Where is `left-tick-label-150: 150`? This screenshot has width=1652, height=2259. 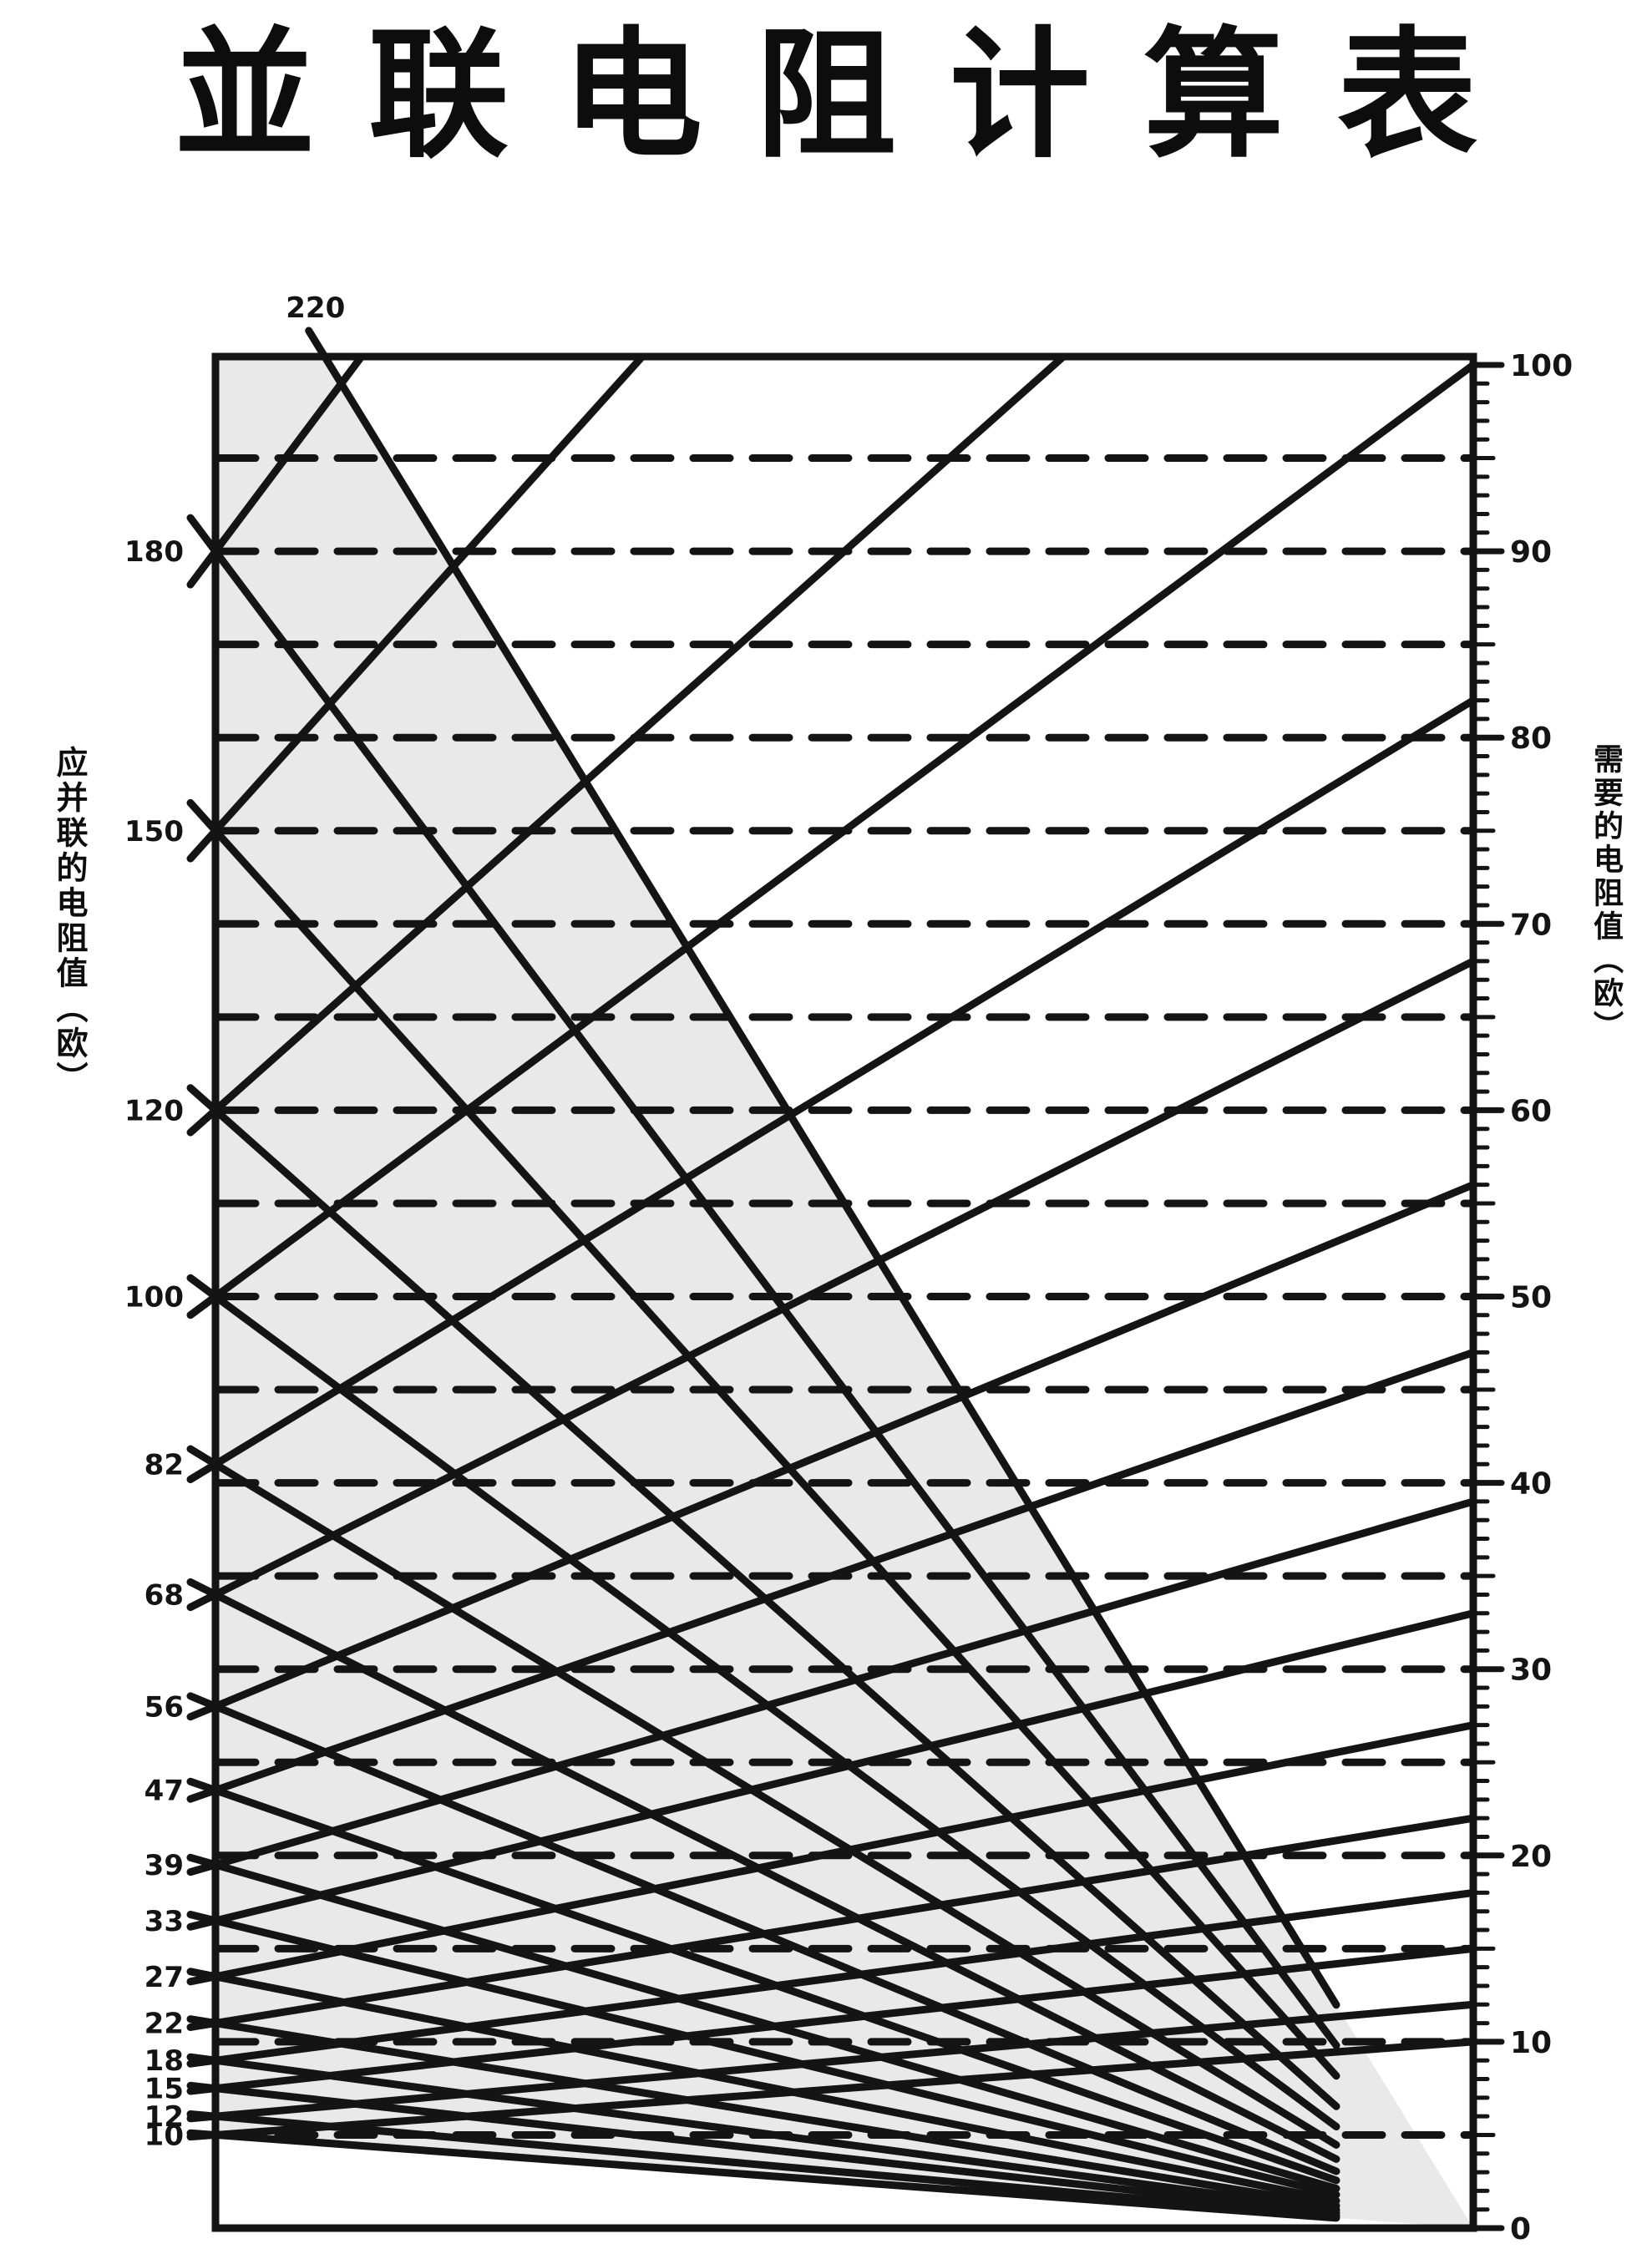 left-tick-label-150: 150 is located at coordinates (154, 831).